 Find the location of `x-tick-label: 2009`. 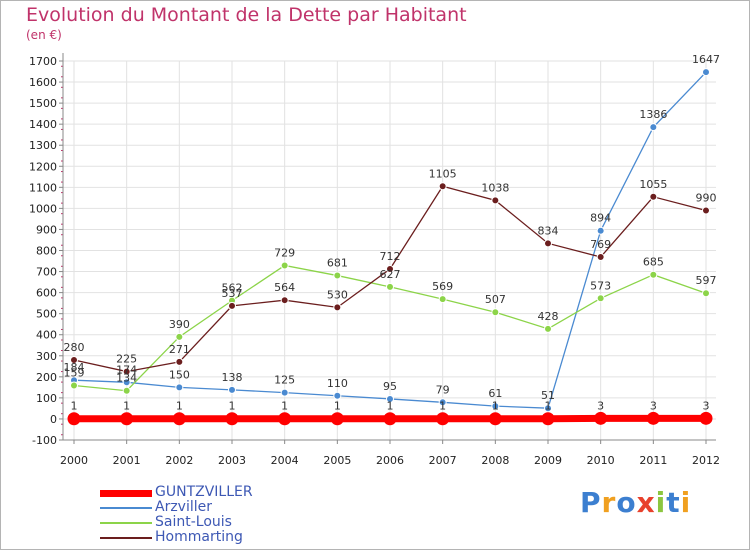

x-tick-label: 2009 is located at coordinates (548, 460).